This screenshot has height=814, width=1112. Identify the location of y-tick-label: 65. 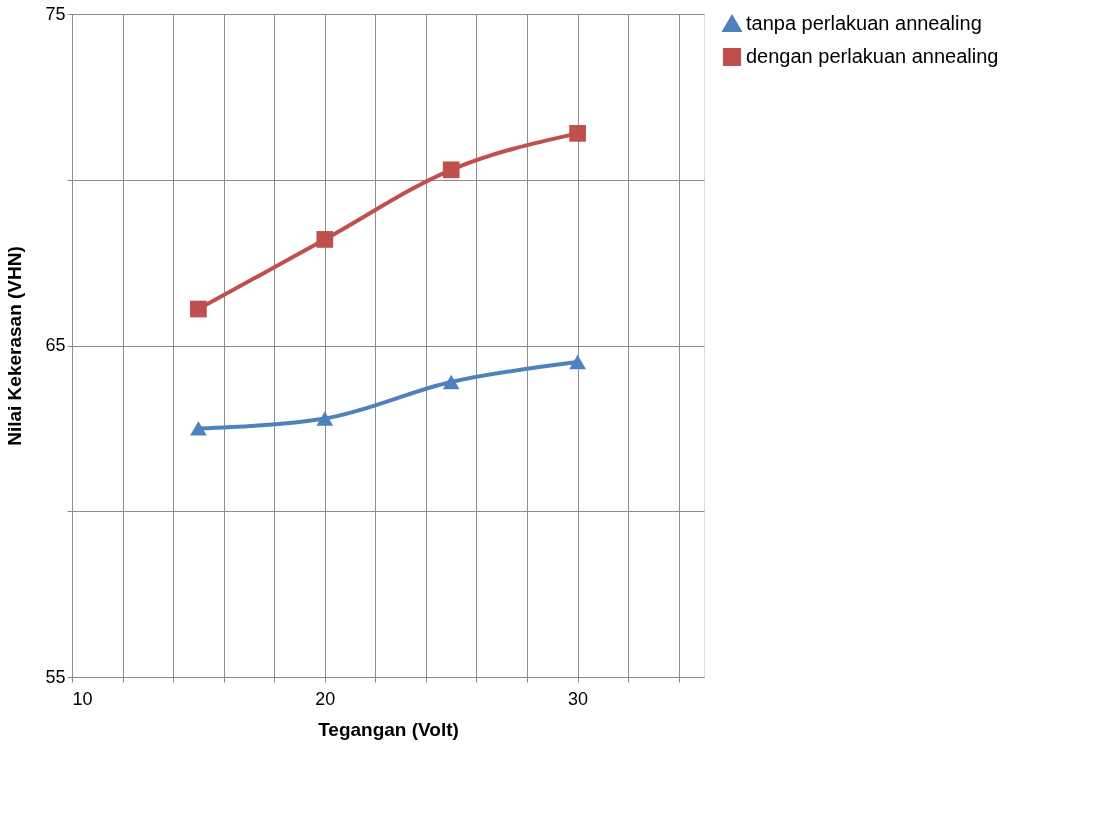
(55, 345).